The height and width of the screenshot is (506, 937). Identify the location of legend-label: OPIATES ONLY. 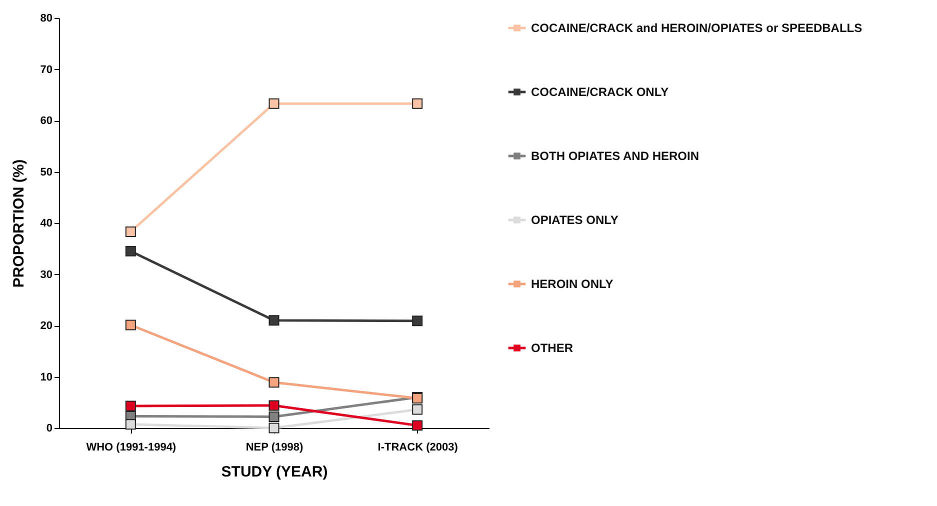
(574, 220).